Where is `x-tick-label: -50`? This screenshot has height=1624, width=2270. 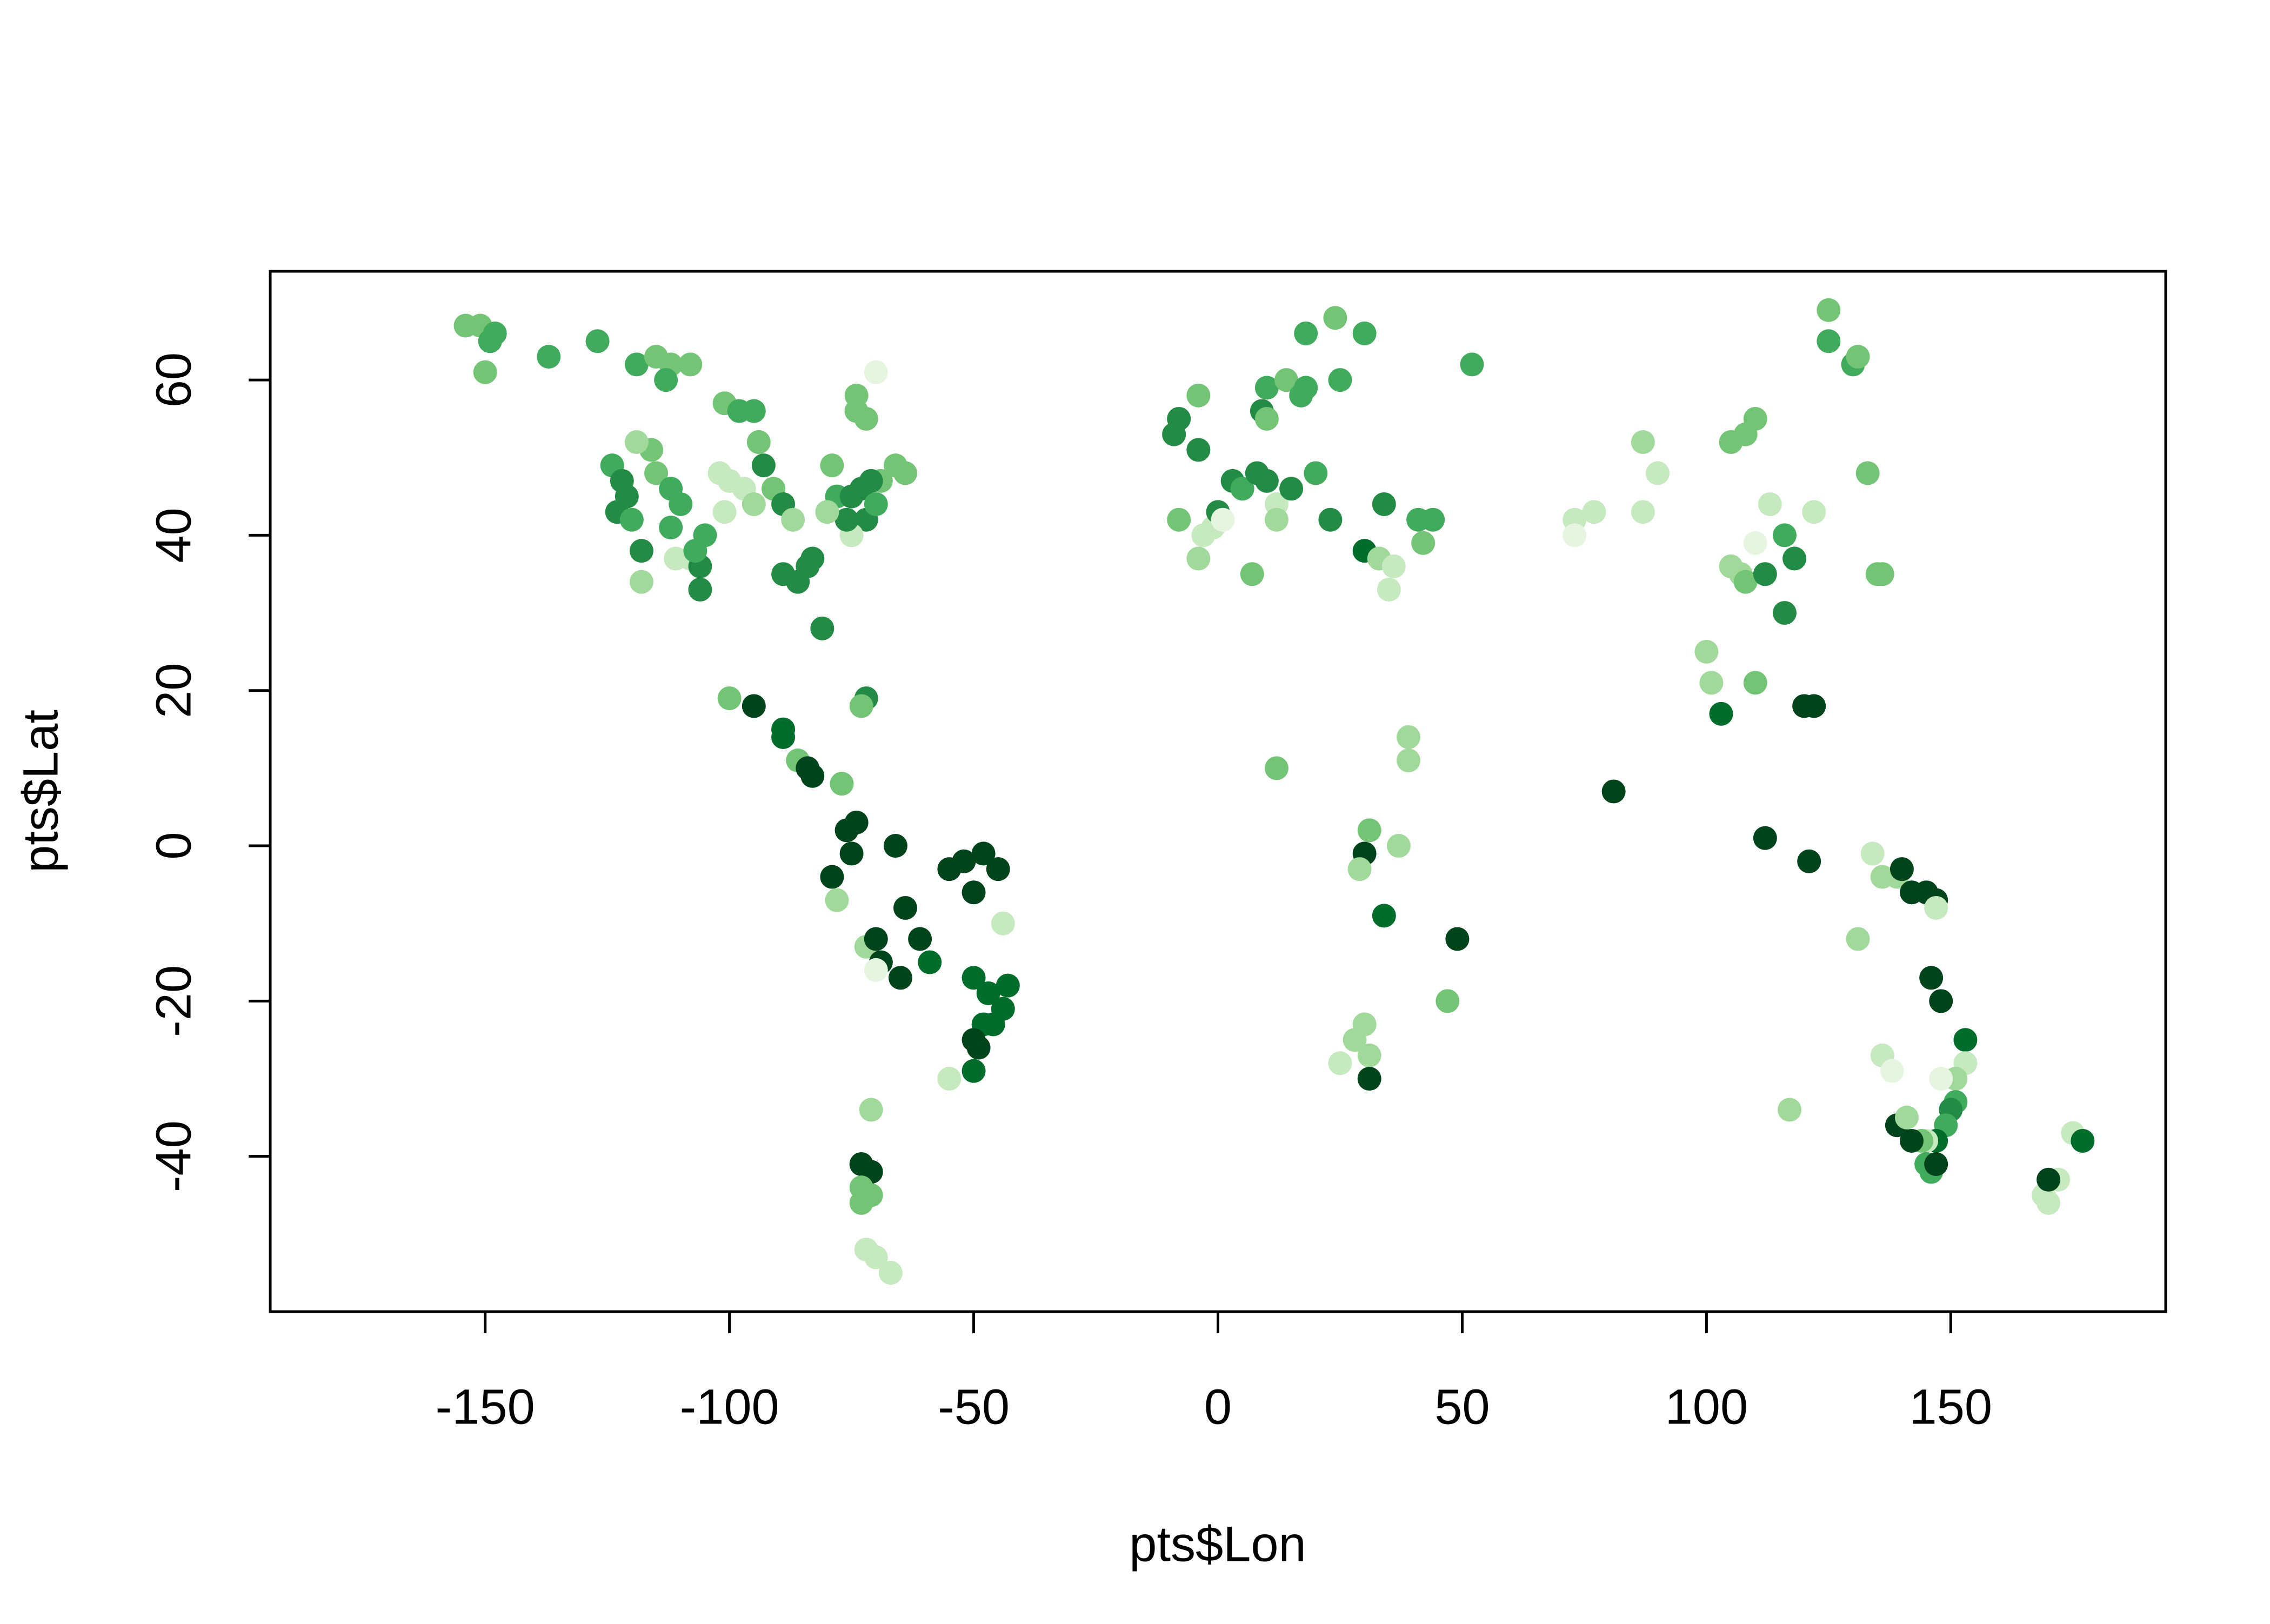
x-tick-label: -50 is located at coordinates (974, 1406).